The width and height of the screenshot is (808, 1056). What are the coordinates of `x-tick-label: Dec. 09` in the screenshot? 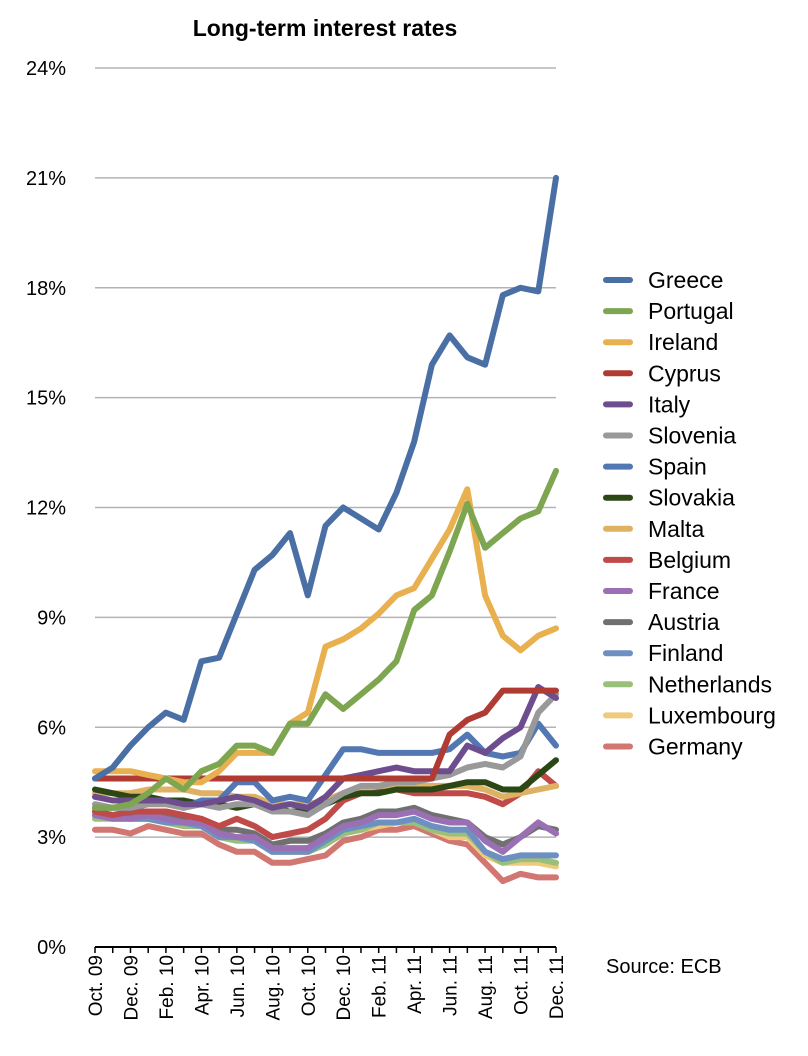 It's located at (131, 987).